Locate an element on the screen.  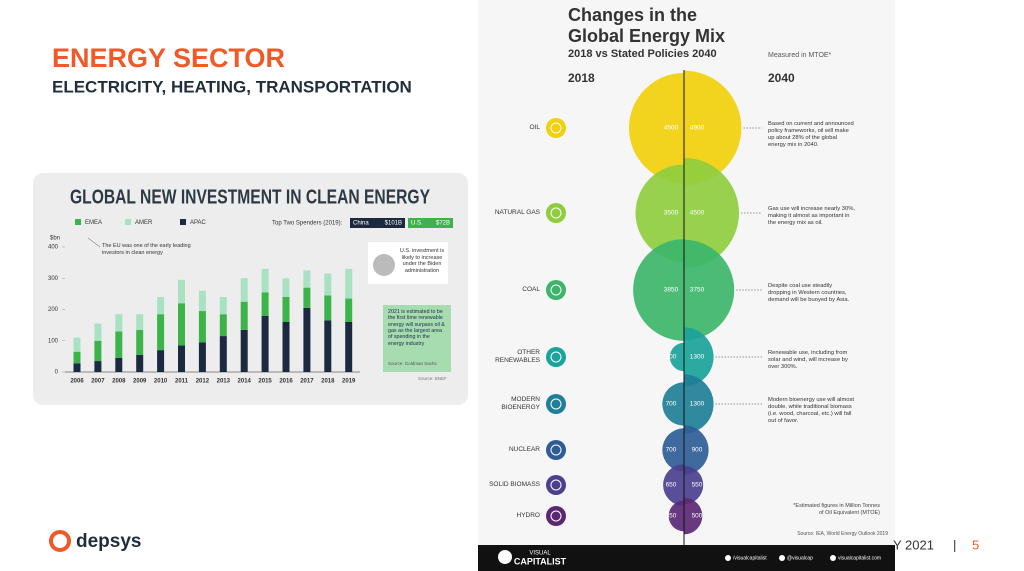
legend-label: AMER is located at coordinates (144, 223).